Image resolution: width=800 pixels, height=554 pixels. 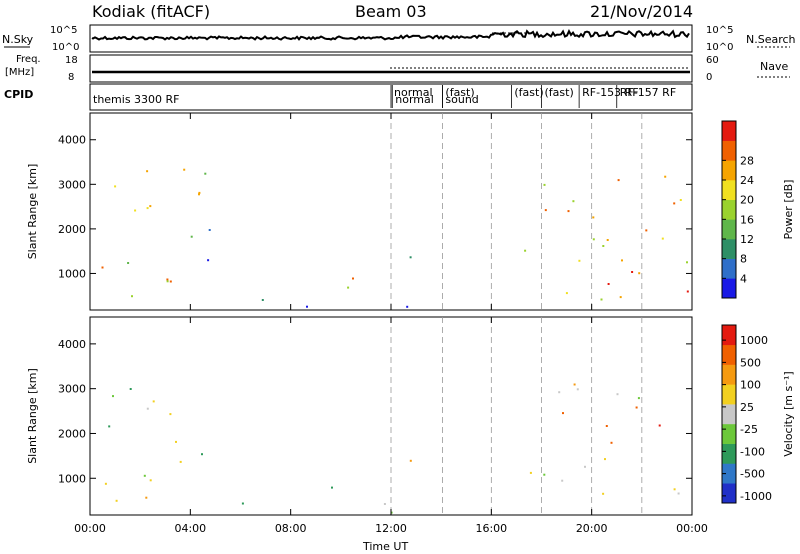 What do you see at coordinates (709, 77) in the screenshot?
I see `nave-tick-bottom: 0` at bounding box center [709, 77].